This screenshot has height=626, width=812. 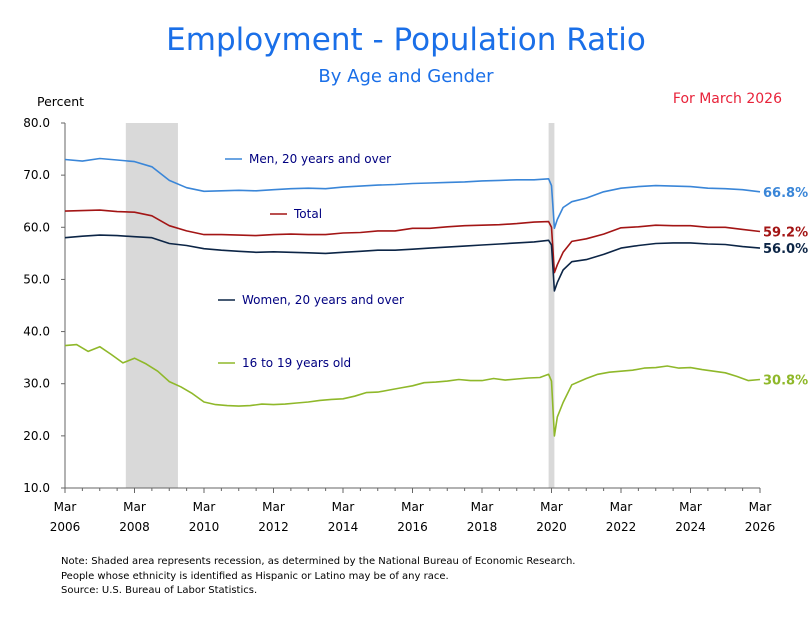 What do you see at coordinates (727, 99) in the screenshot?
I see `reference-date-label: For March 2026` at bounding box center [727, 99].